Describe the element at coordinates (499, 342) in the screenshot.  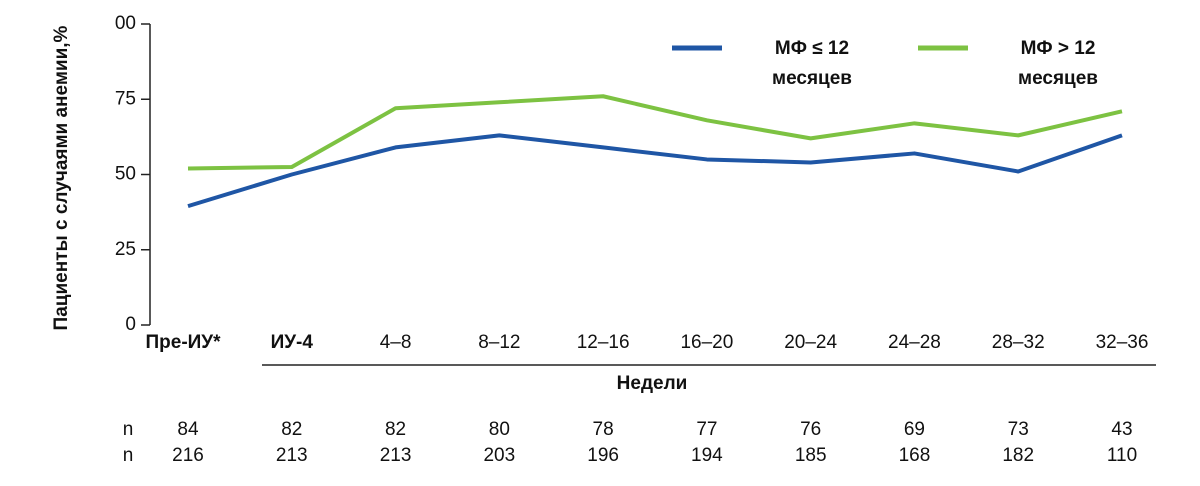
I see `x-tick-label: 8–12` at that location.